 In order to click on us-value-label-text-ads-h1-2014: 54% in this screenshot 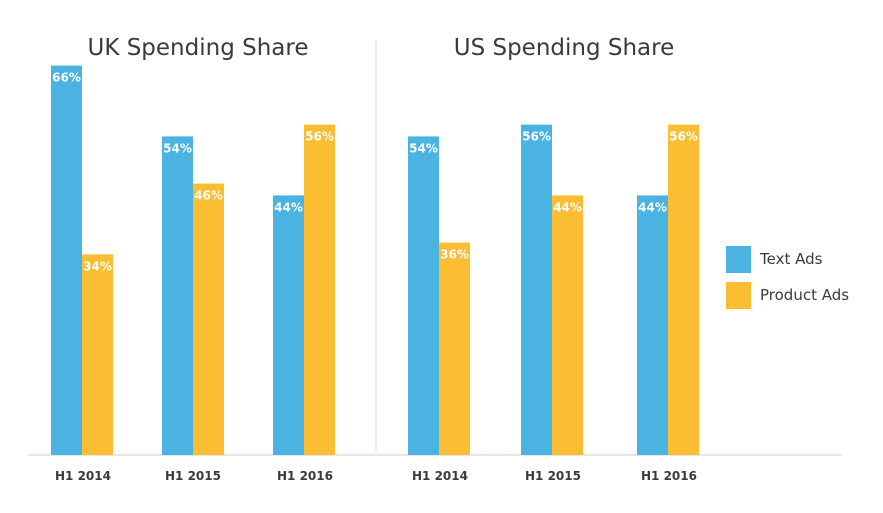, I will do `click(423, 148)`.